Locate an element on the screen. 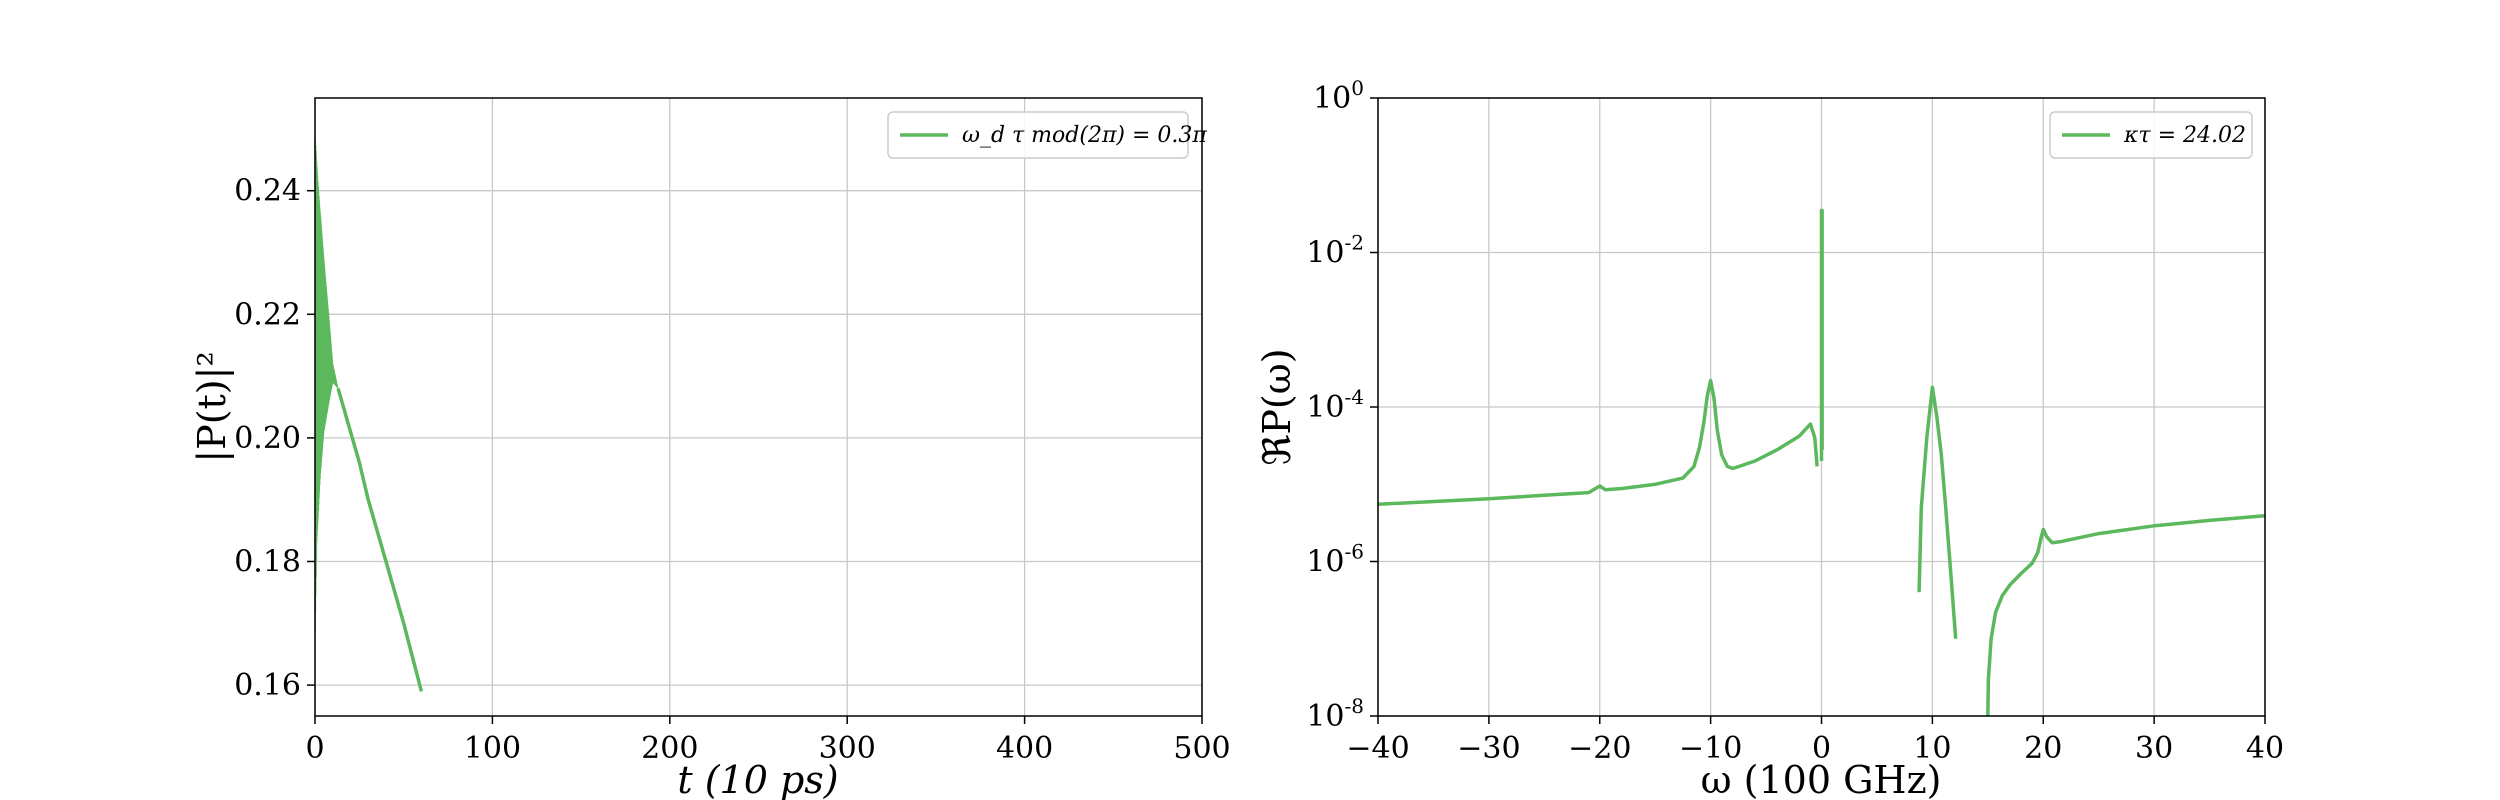 Image resolution: width=2500 pixels, height=800 pixels. tick-label-x: 300 is located at coordinates (847, 748).